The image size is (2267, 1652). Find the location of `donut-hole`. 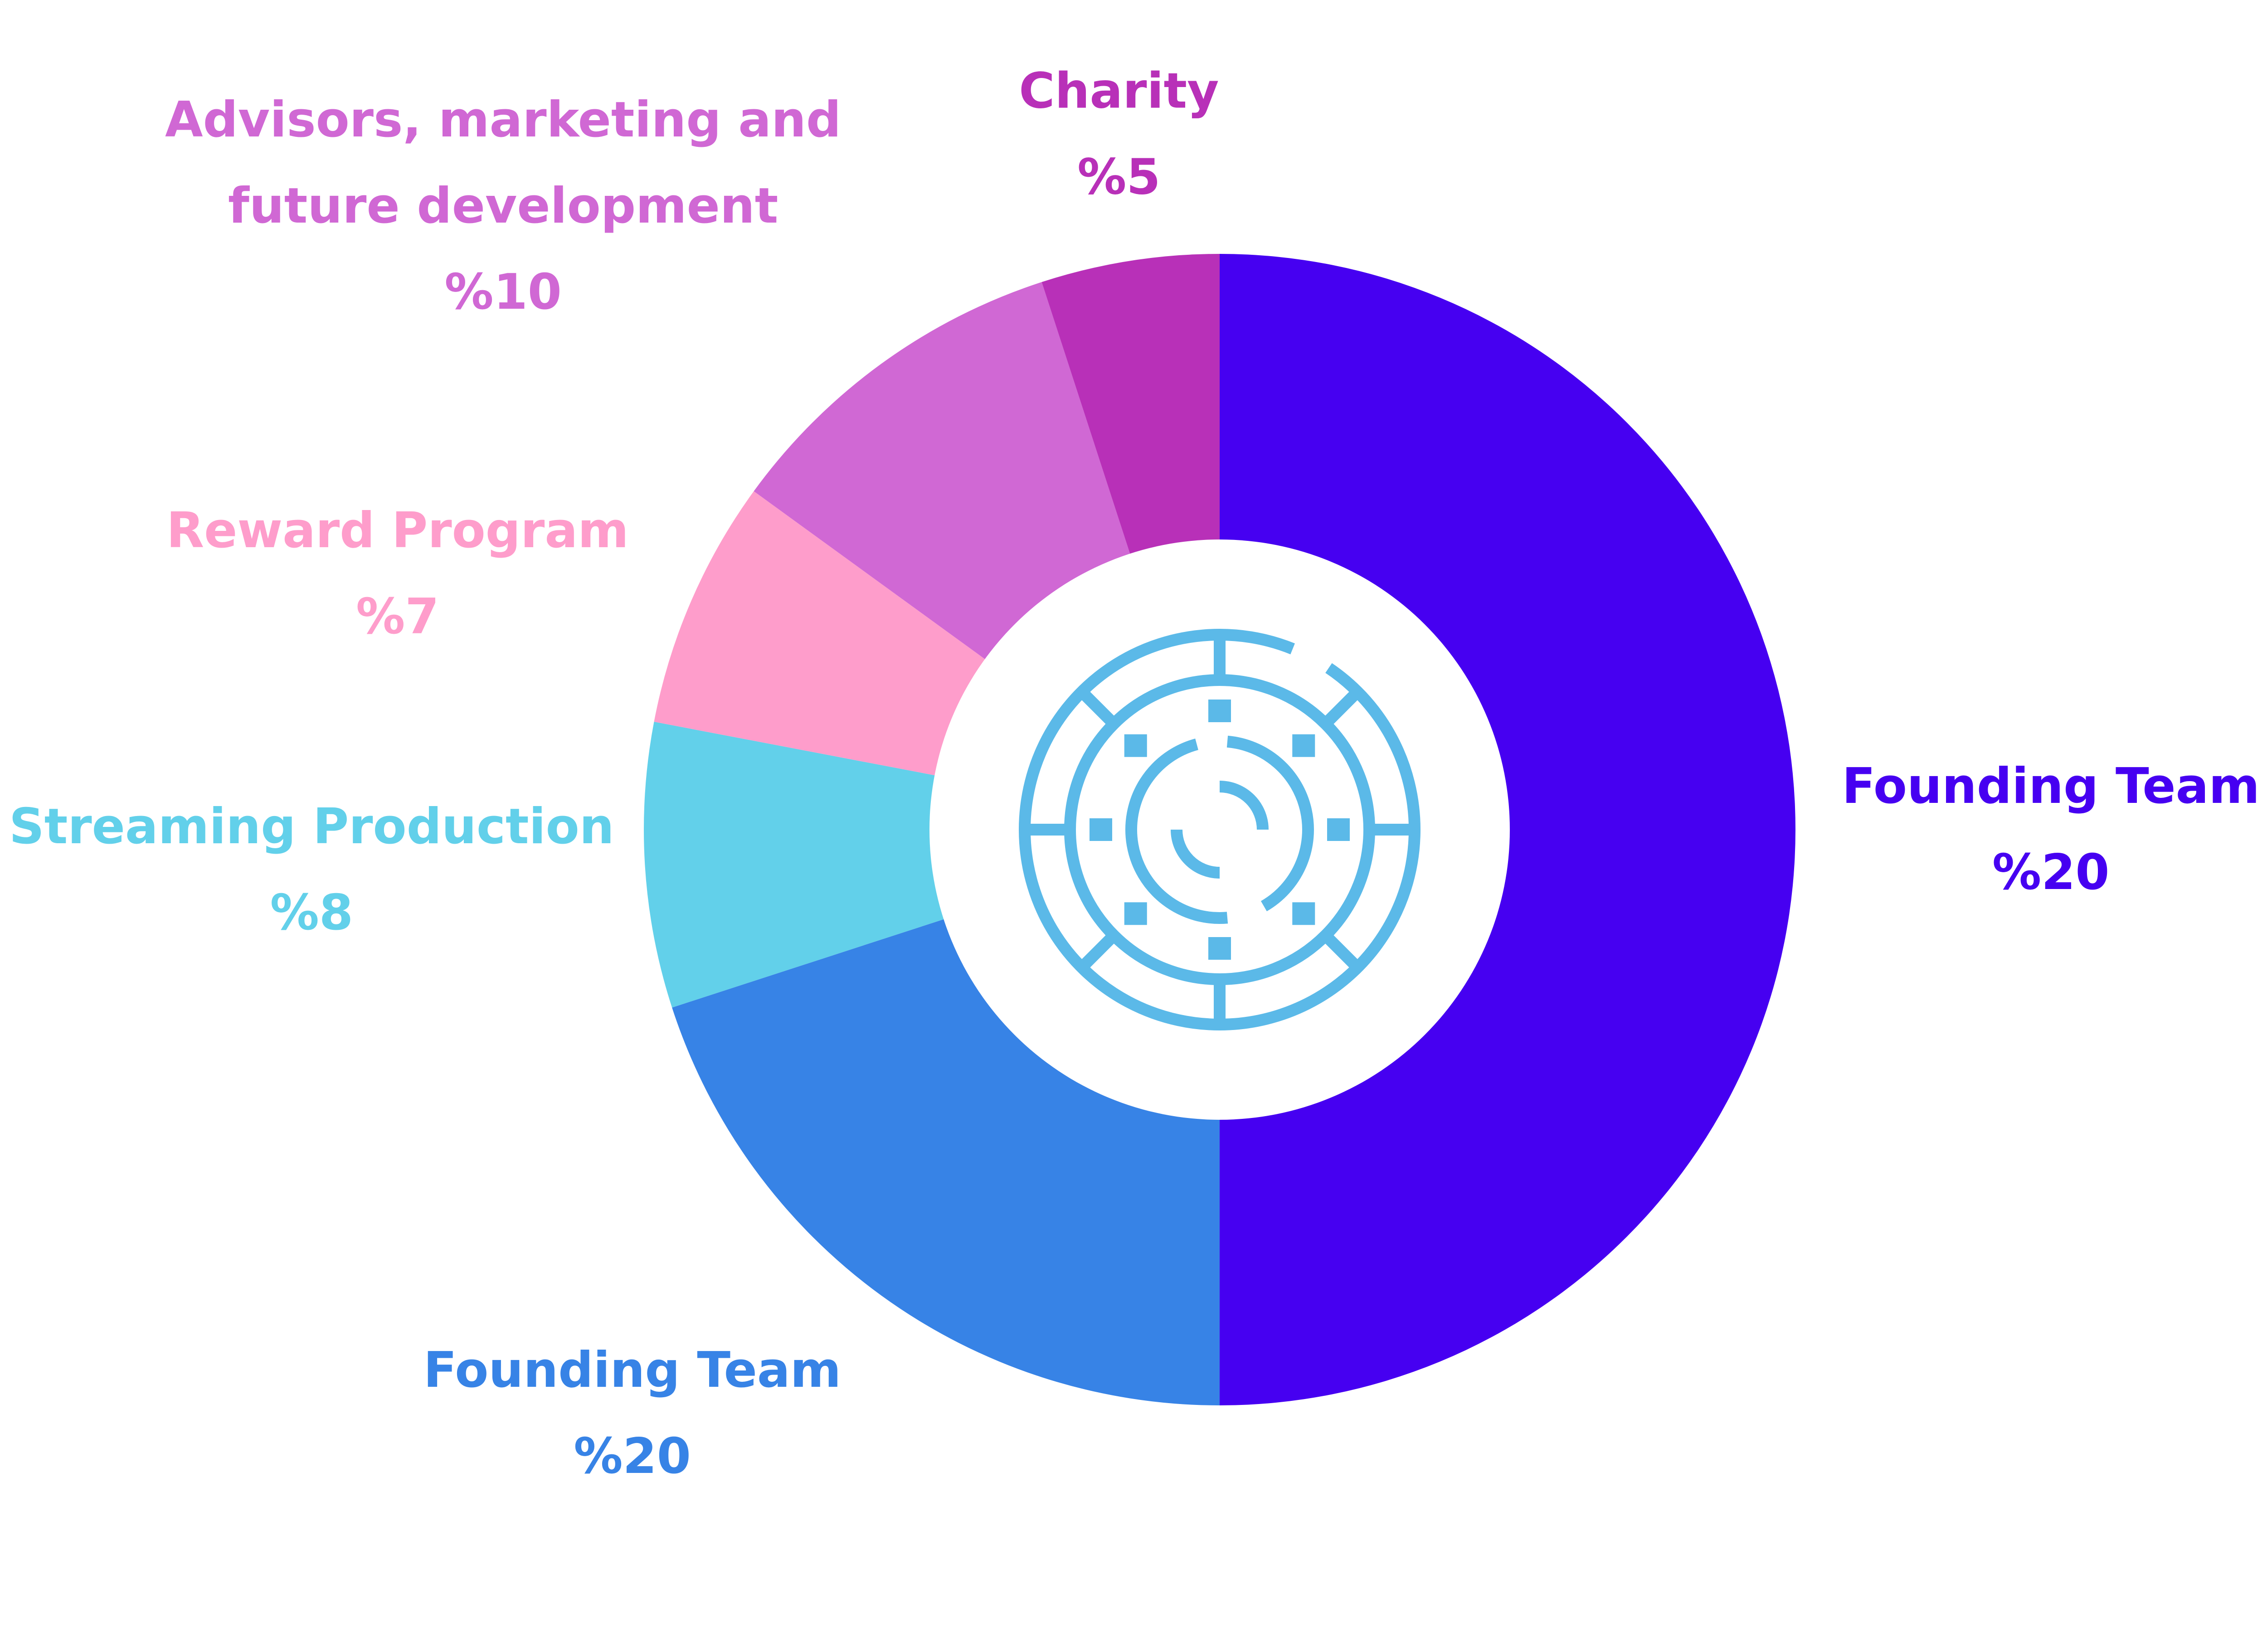

donut-hole is located at coordinates (1219, 830).